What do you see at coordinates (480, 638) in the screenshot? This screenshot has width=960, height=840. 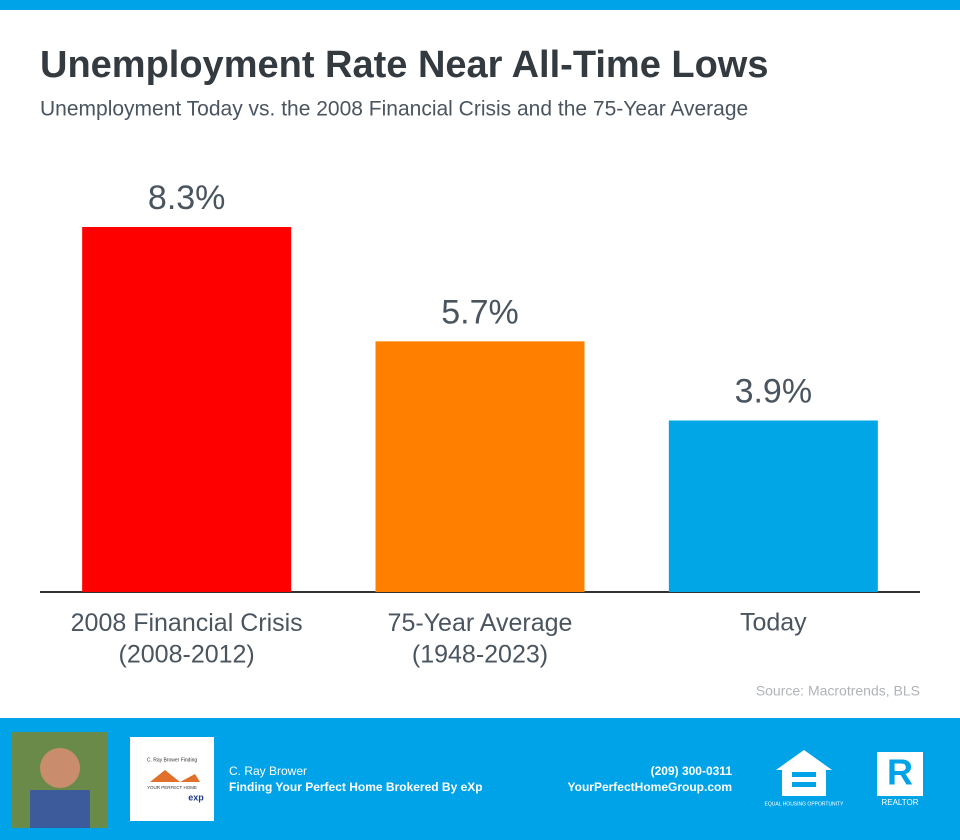 I see `category-label: 75-Year Average (1948-2023)` at bounding box center [480, 638].